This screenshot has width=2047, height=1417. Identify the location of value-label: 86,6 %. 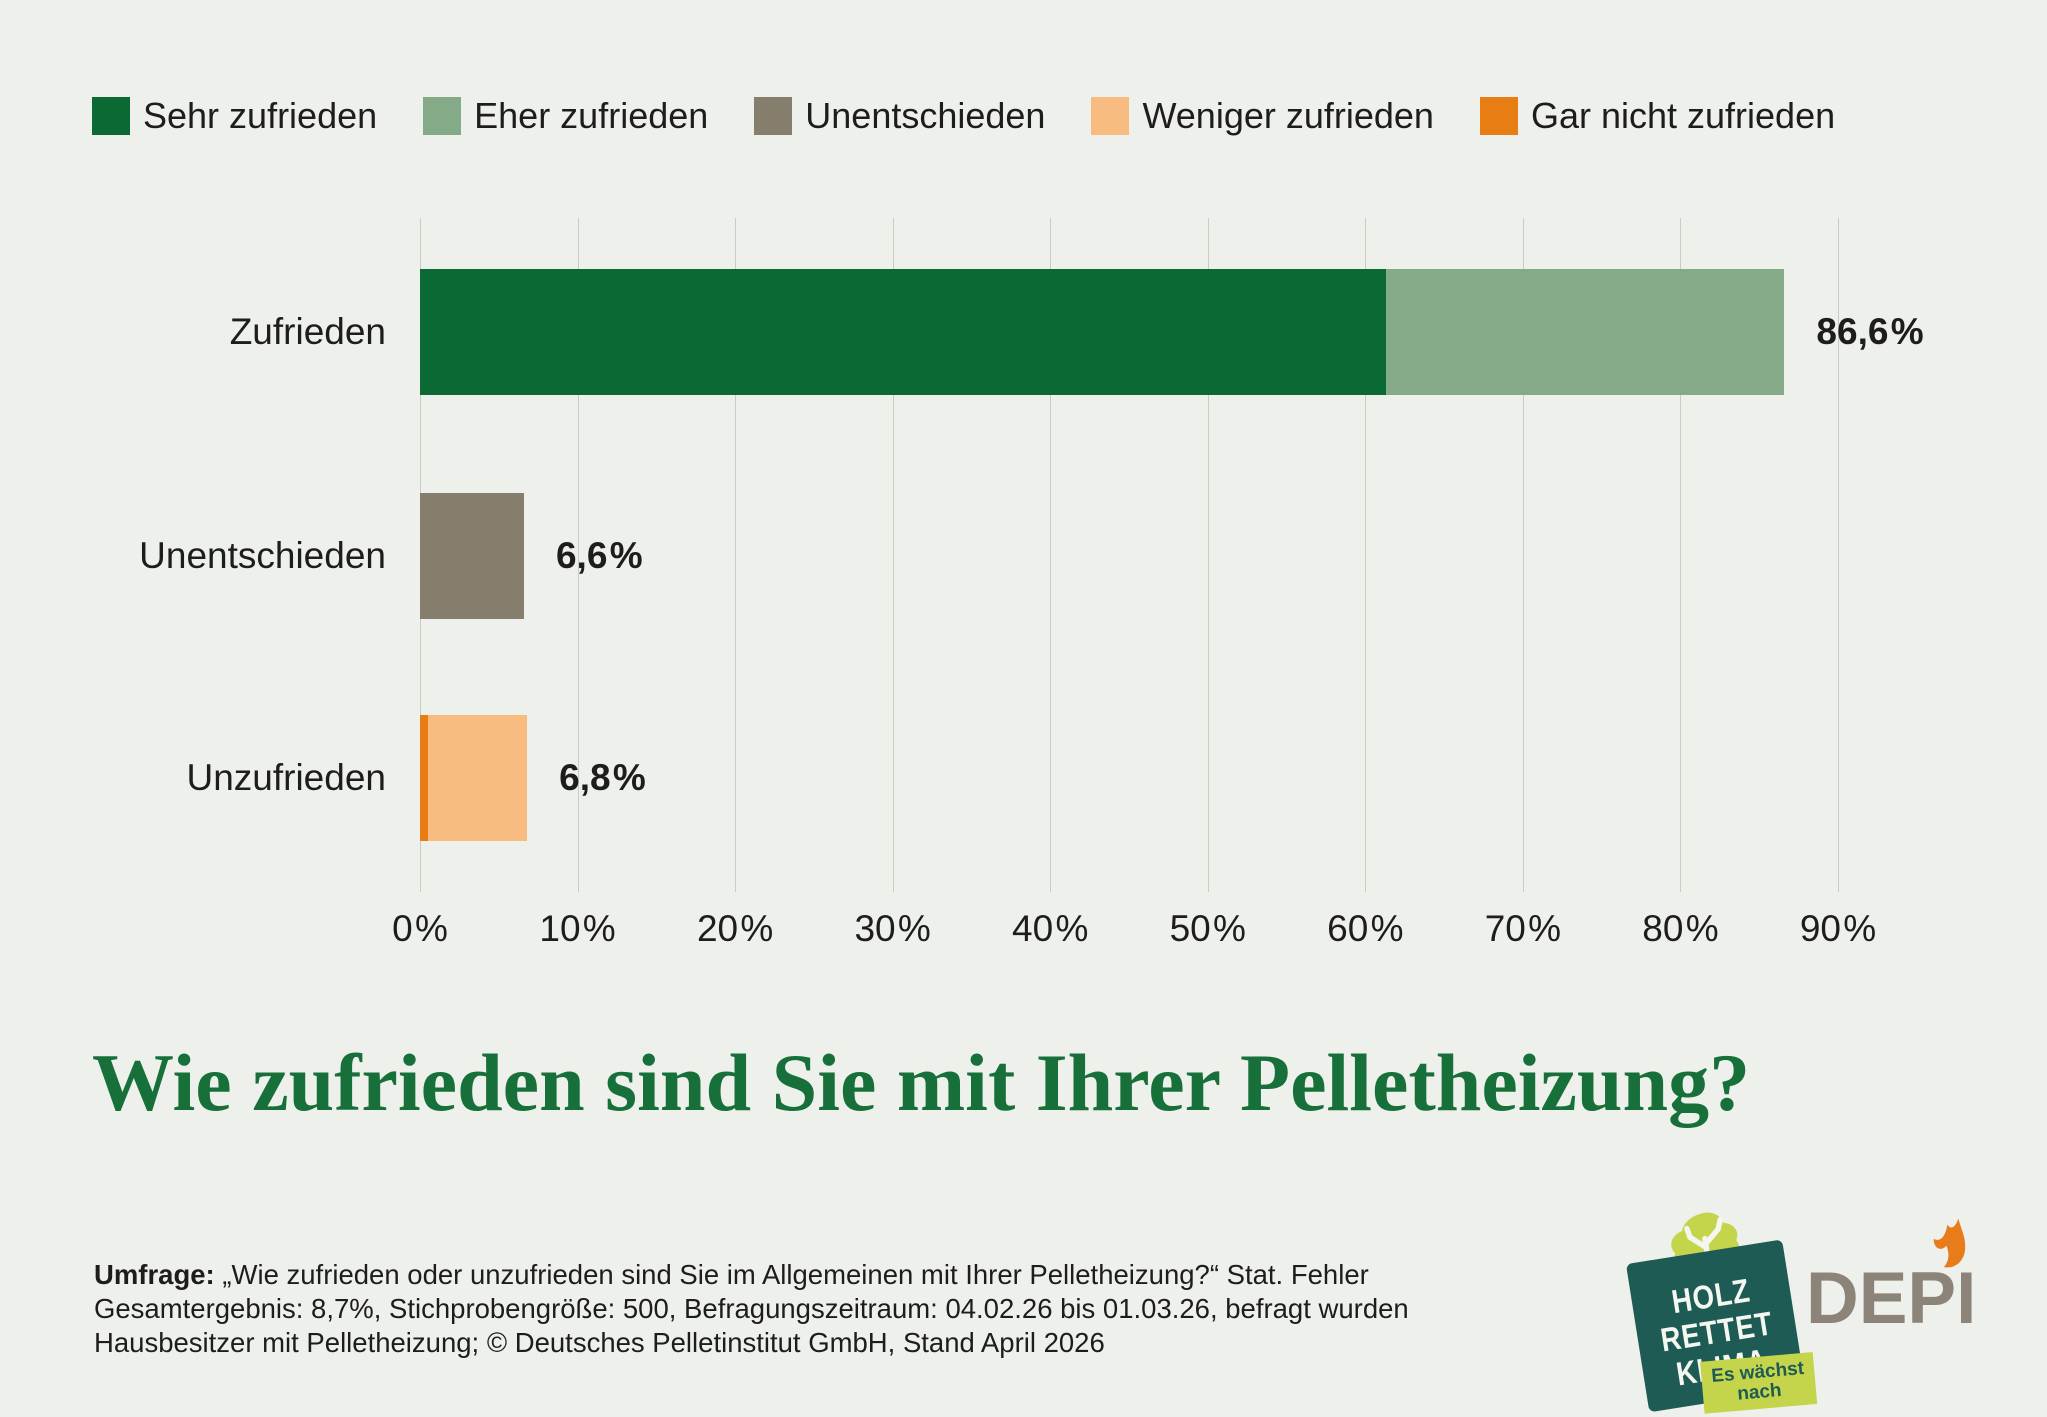
(1870, 331).